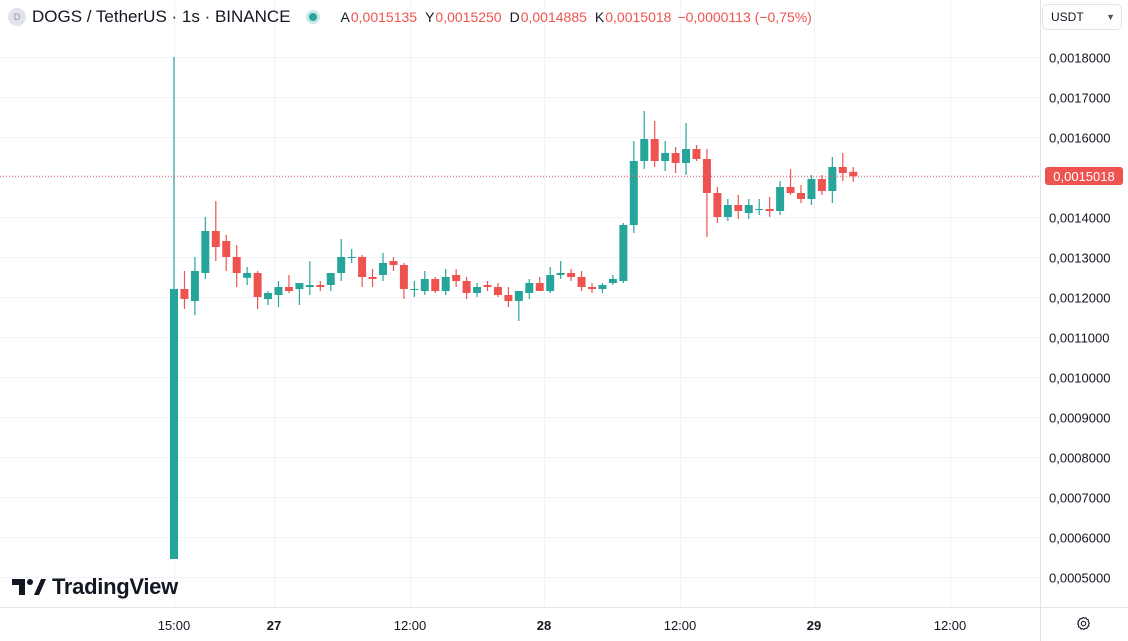 The height and width of the screenshot is (641, 1128). I want to click on time-tick-label: 29, so click(814, 625).